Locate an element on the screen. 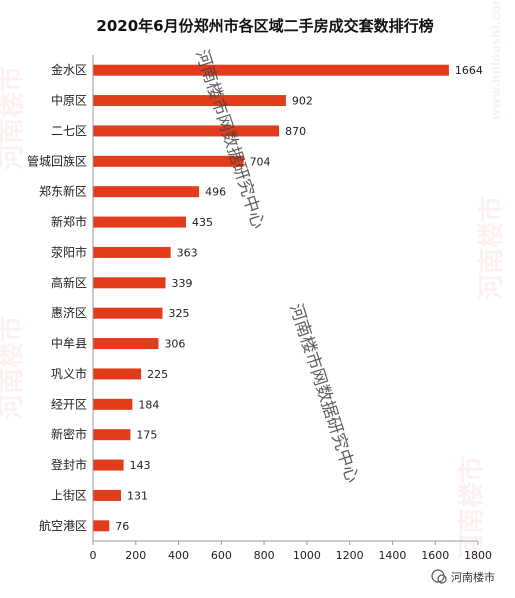 The width and height of the screenshot is (515, 598). category-label-14: 上街区 is located at coordinates (69, 495).